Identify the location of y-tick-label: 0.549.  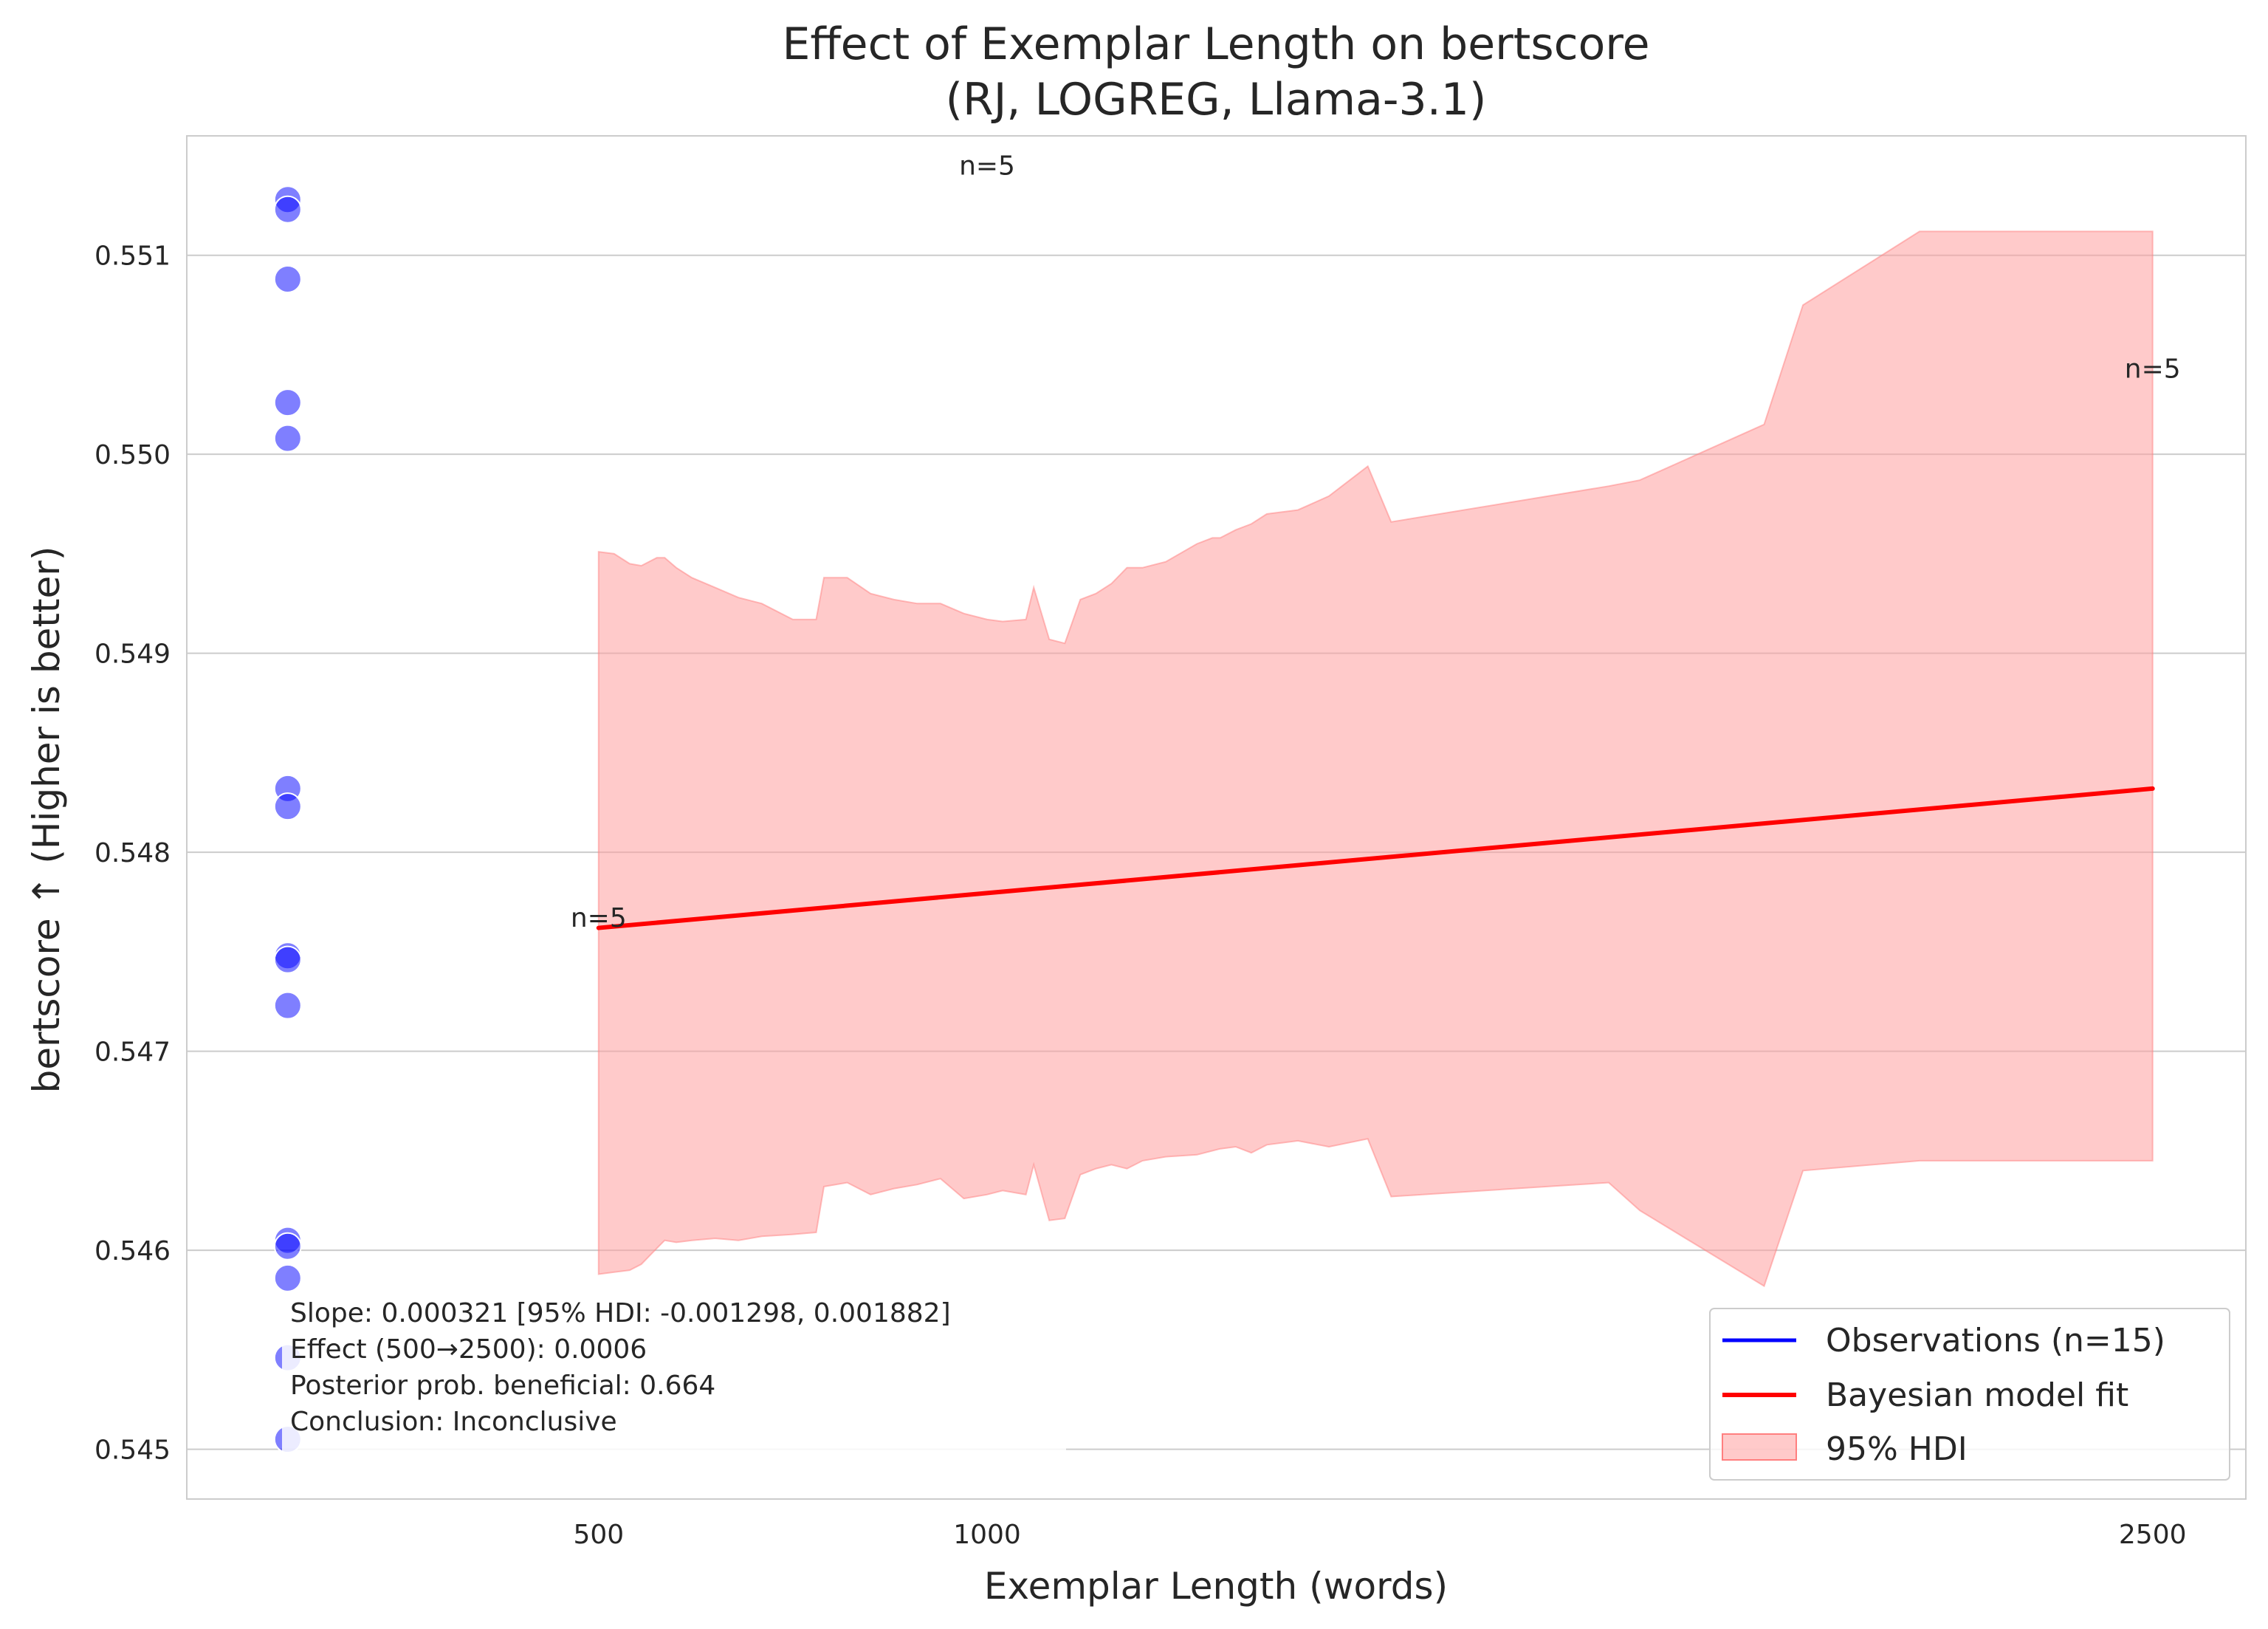
(132, 655).